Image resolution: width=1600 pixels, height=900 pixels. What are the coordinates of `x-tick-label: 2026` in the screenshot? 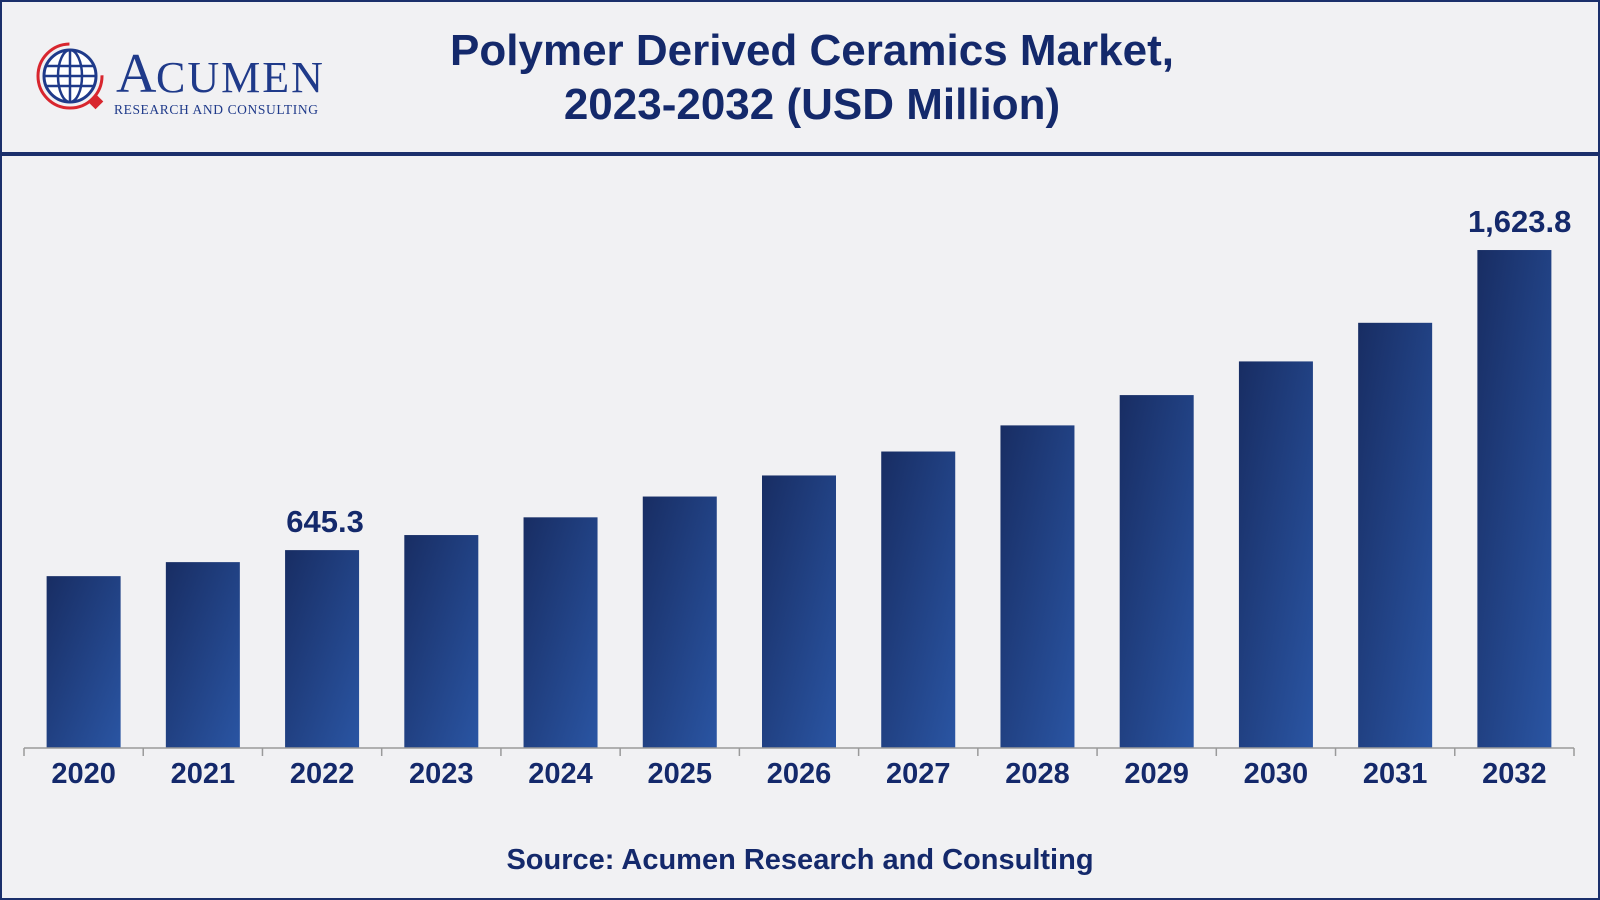 It's located at (799, 774).